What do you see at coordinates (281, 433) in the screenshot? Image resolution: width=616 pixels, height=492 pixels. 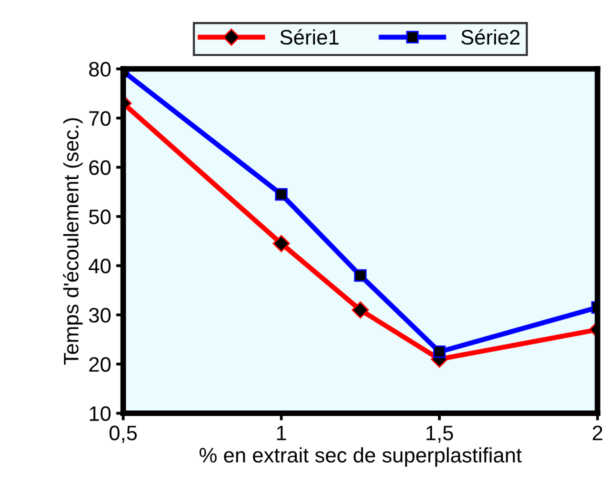 I see `x-tick-label: 1` at bounding box center [281, 433].